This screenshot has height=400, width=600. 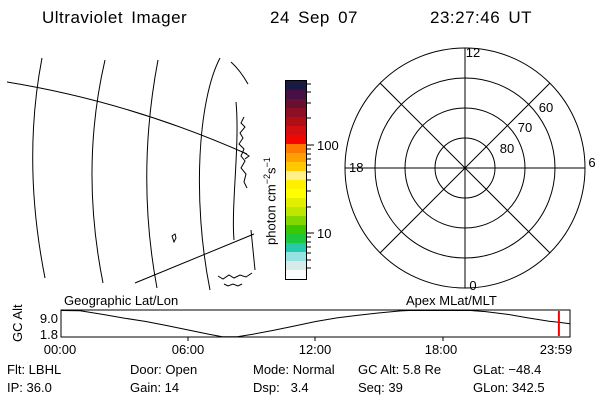 What do you see at coordinates (281, 387) in the screenshot?
I see `status-dsp: Dsp: 3.4` at bounding box center [281, 387].